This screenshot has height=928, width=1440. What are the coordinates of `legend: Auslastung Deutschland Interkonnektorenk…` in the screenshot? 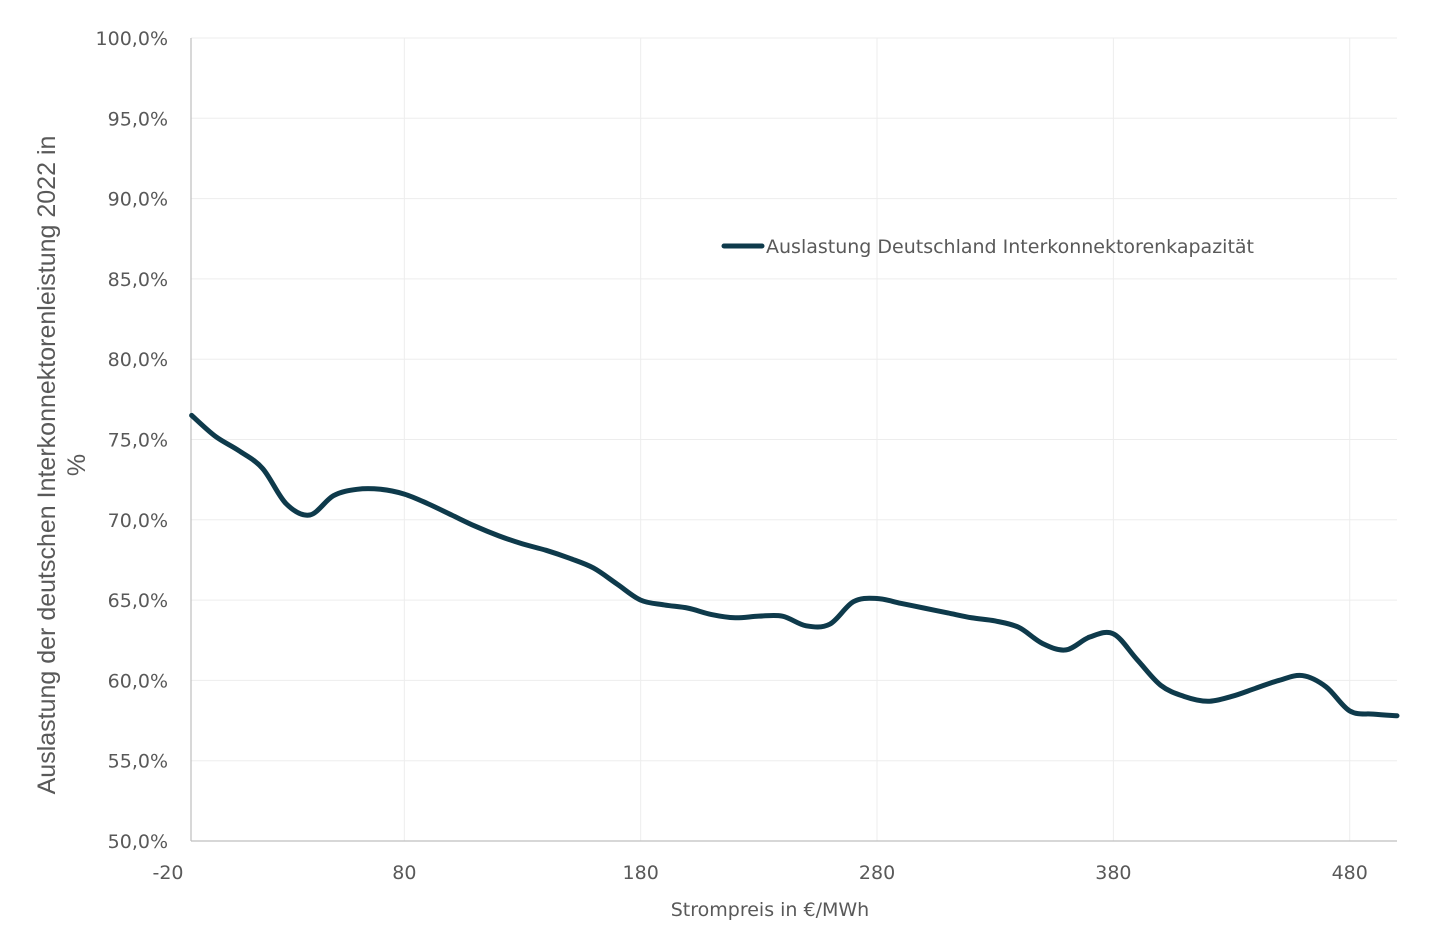 It's located at (987, 247).